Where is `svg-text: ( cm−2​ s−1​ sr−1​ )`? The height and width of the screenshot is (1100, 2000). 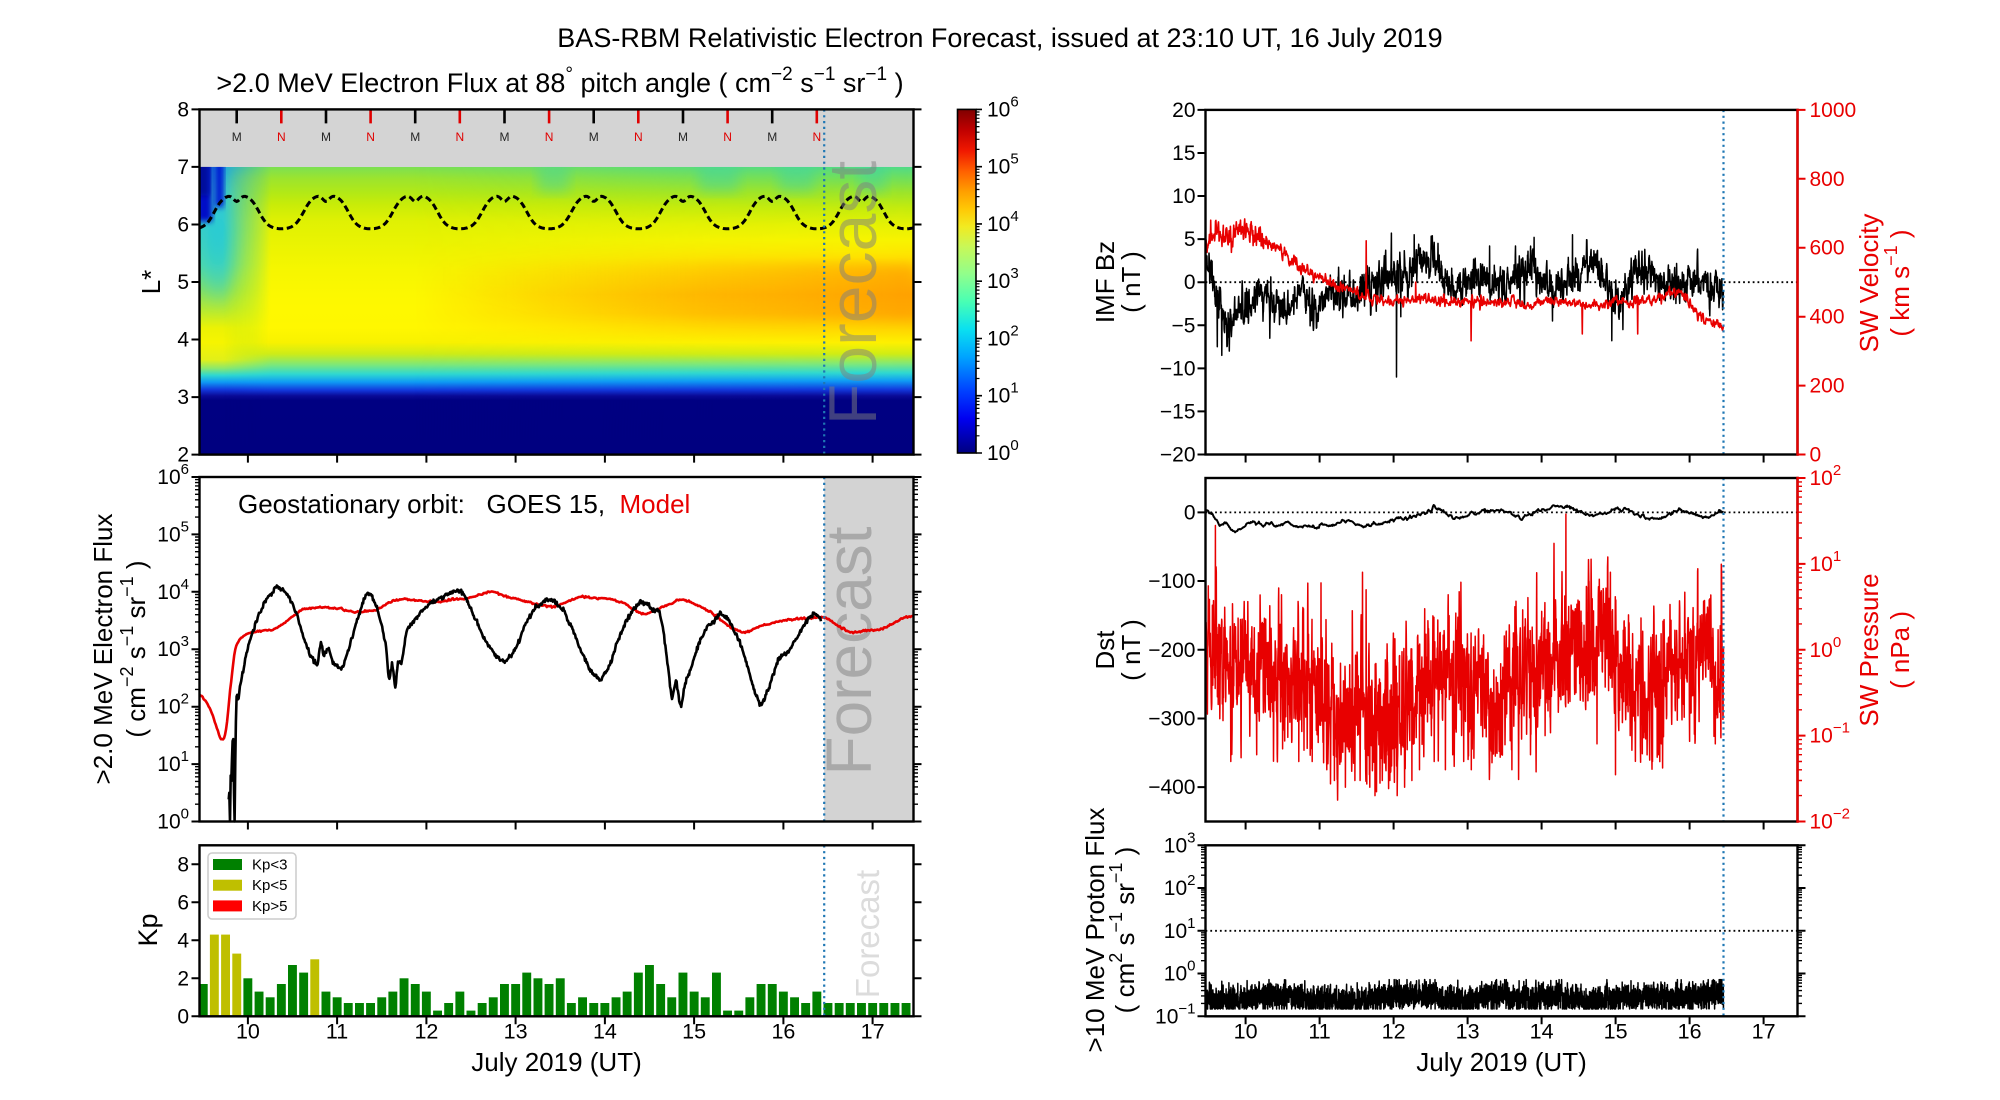
svg-text: ( cm−2​ s−1​ sr−1​ ) is located at coordinates (134, 648).